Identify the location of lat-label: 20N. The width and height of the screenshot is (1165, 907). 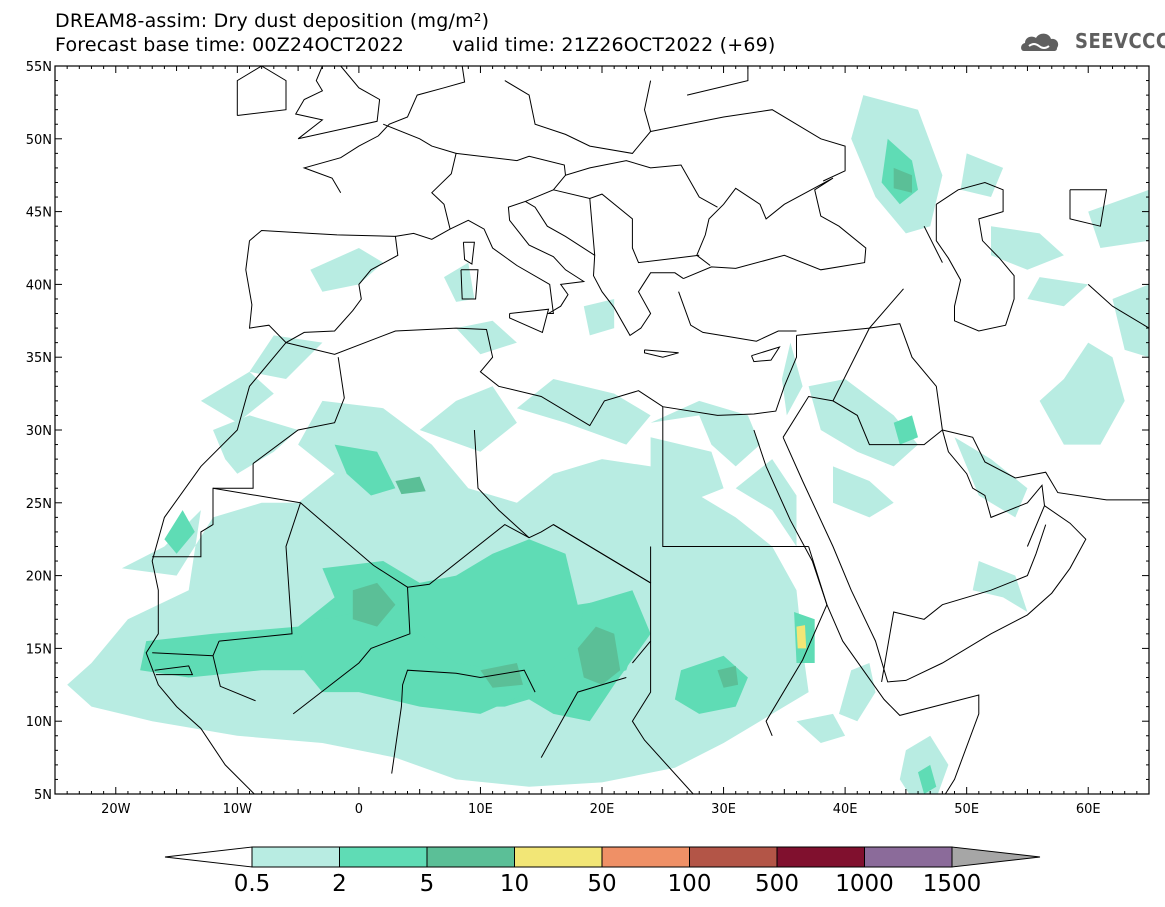
(39, 577).